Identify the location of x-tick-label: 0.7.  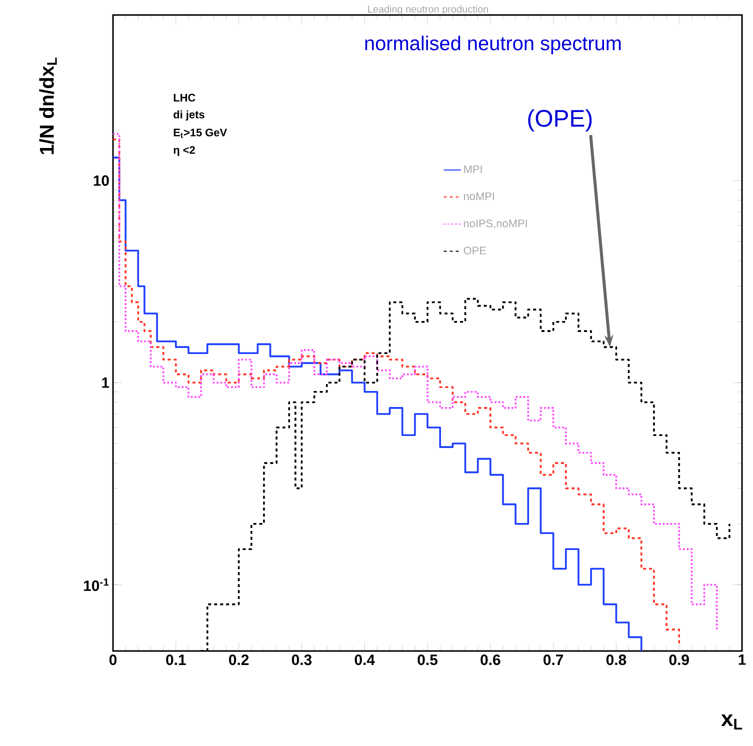
(554, 660).